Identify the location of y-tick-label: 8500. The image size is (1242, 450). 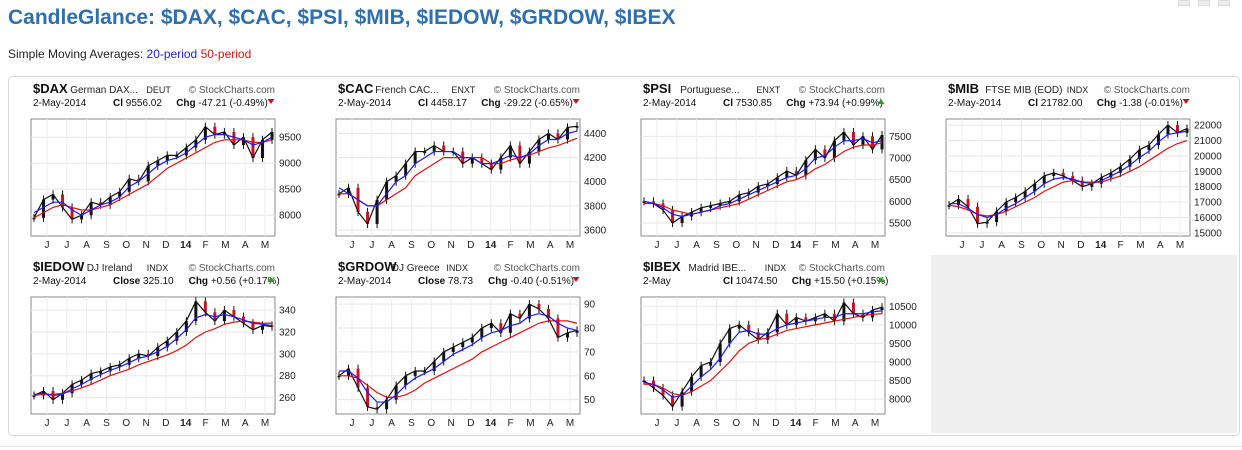
(290, 190).